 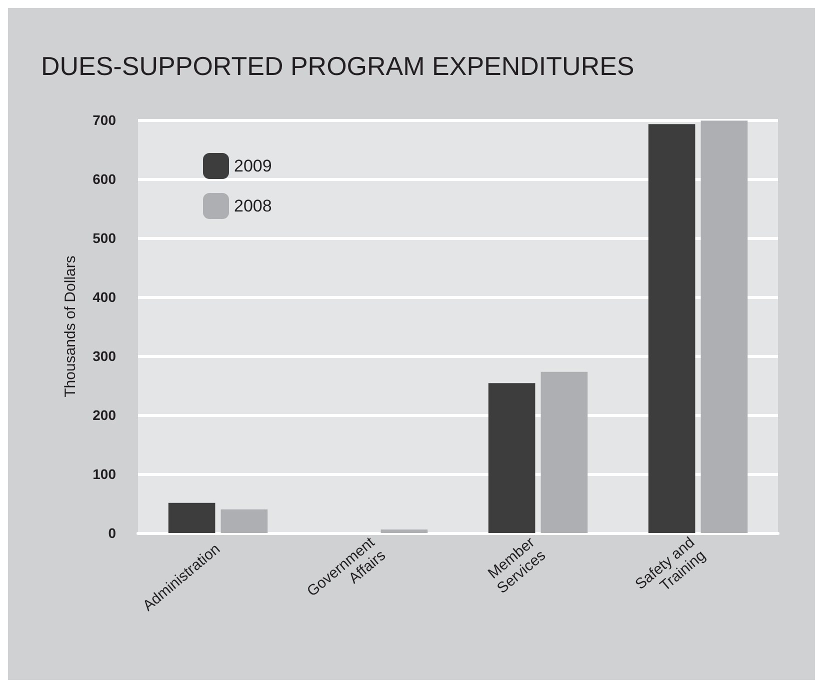 What do you see at coordinates (337, 66) in the screenshot?
I see `chart-title: DUES-SUPPORTED PROGRAM EXPENDITURES` at bounding box center [337, 66].